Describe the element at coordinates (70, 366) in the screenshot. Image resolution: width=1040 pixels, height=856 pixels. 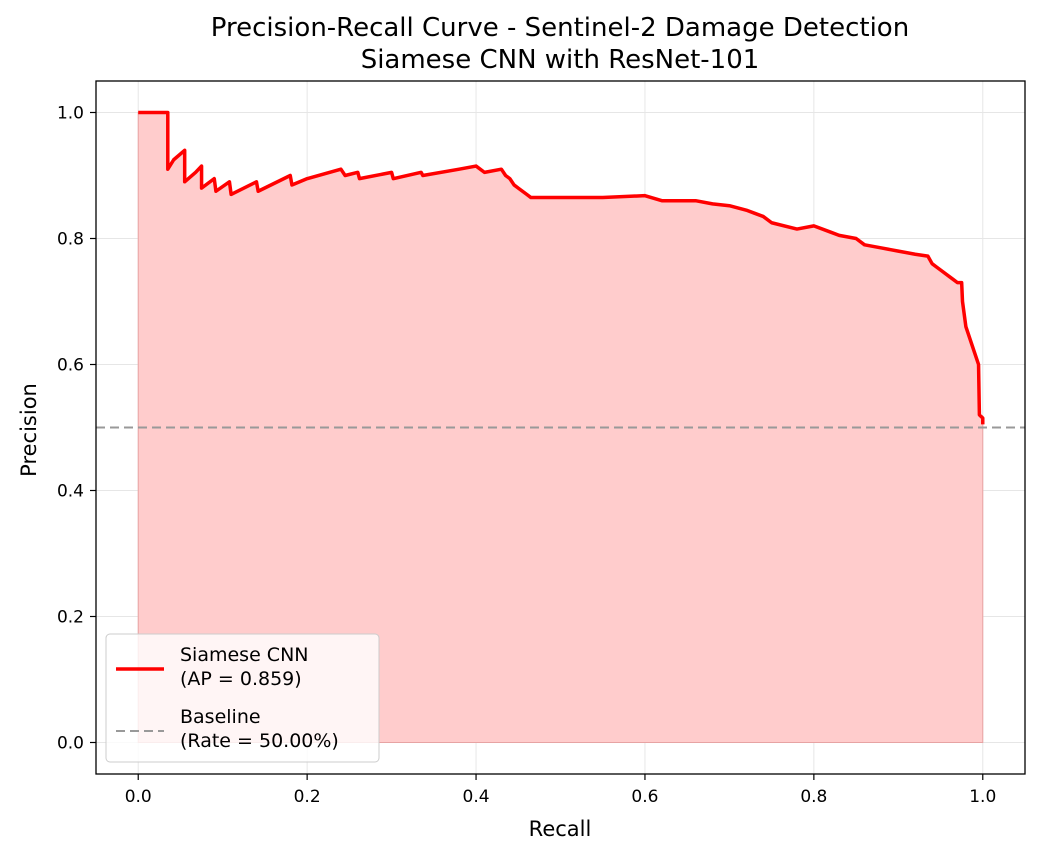
I see `y-tick-label: 0.6` at that location.